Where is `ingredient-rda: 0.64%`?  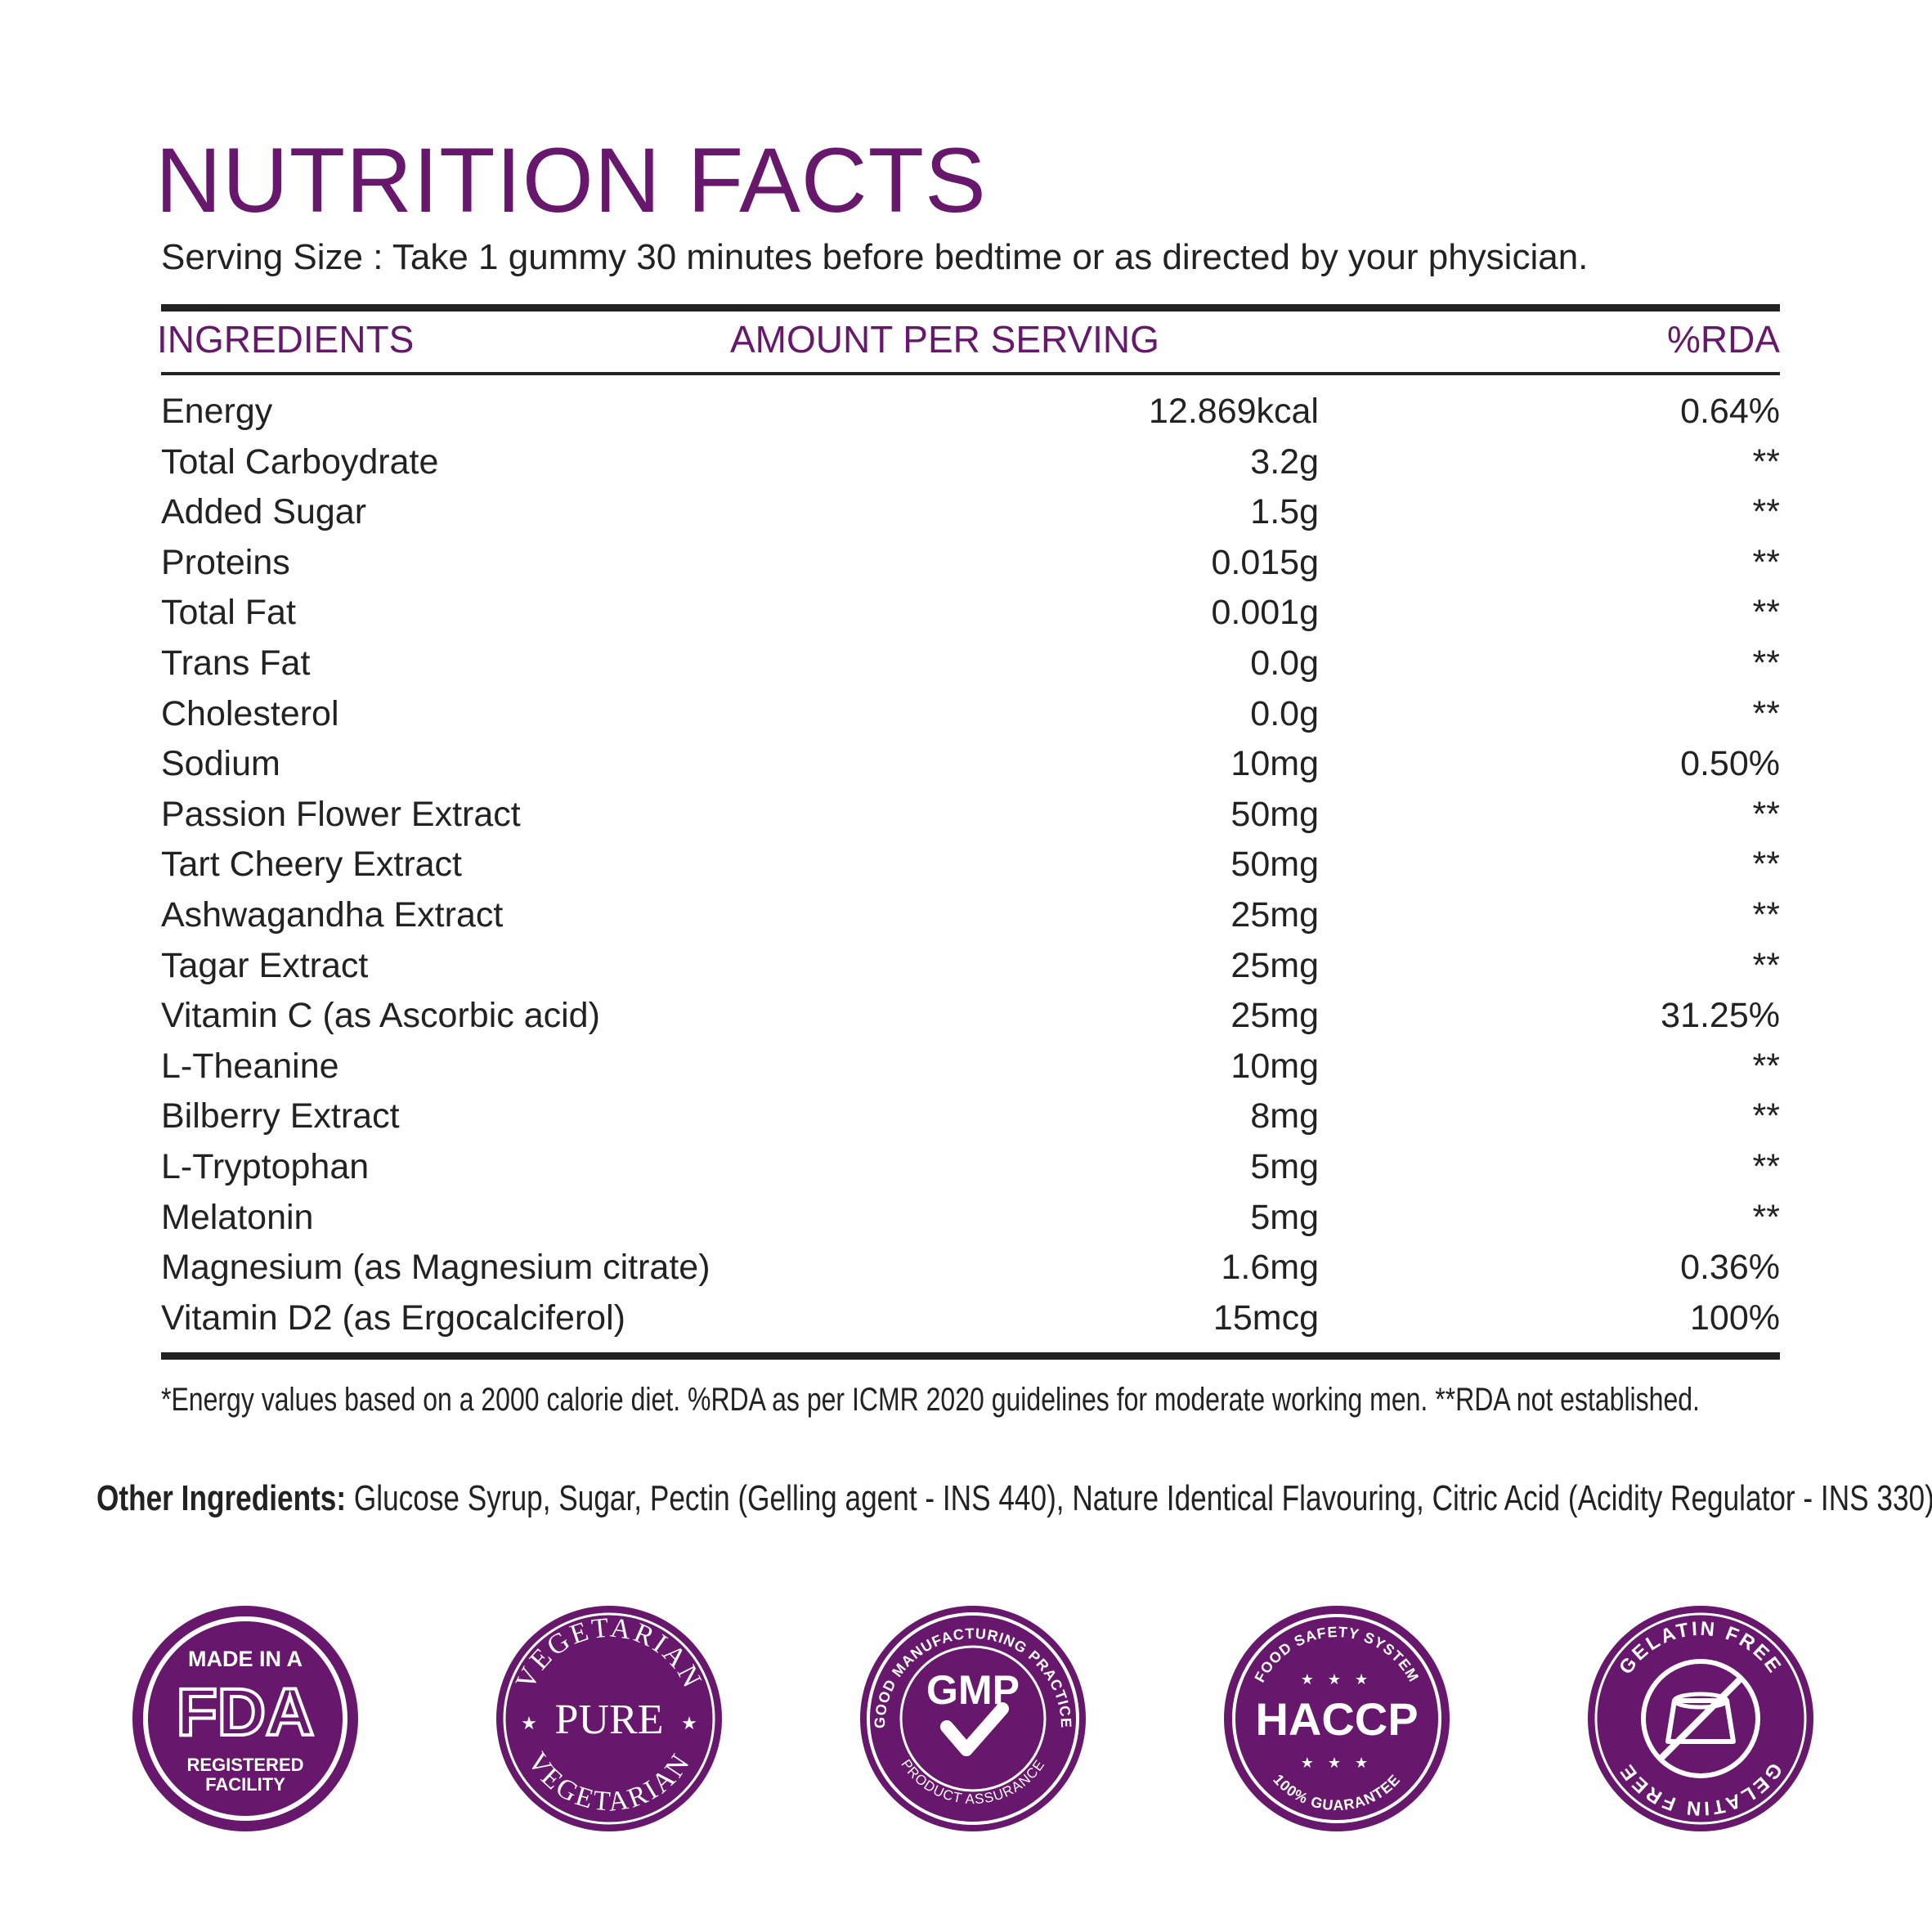
ingredient-rda: 0.64% is located at coordinates (1730, 411).